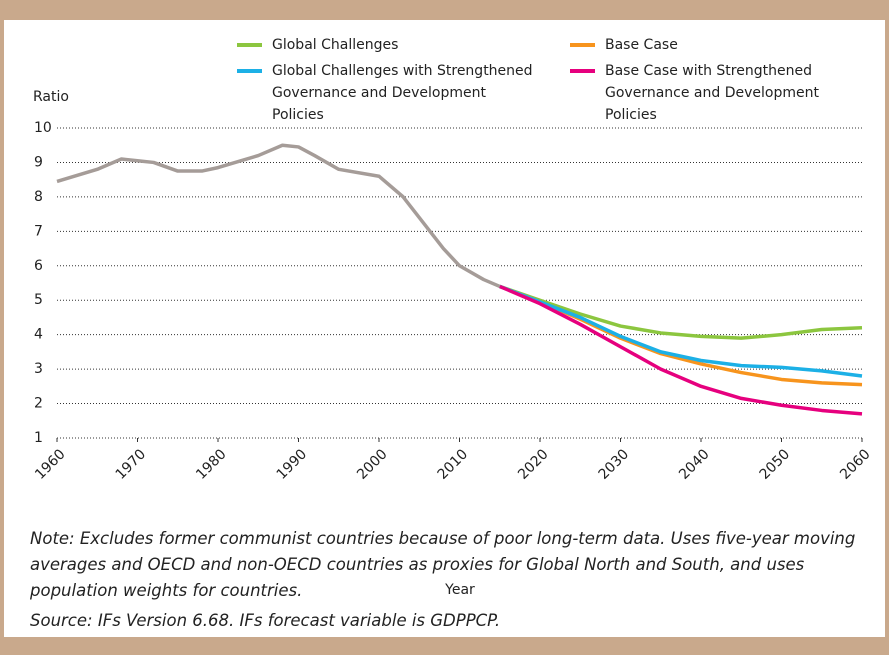 The image size is (889, 659). I want to click on y-tick-label: 1, so click(38, 438).